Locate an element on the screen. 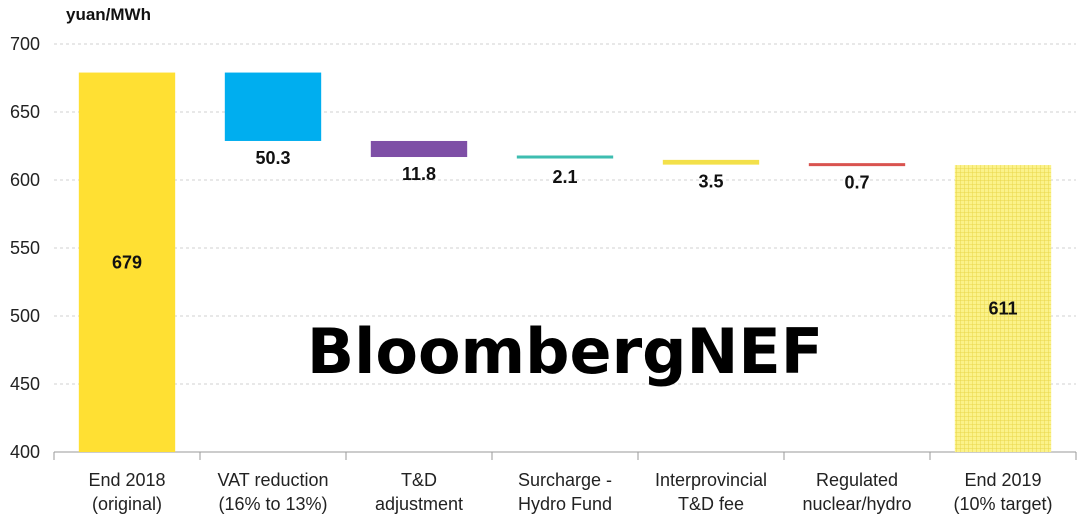 The image size is (1080, 518). axes is located at coordinates (565, 455).